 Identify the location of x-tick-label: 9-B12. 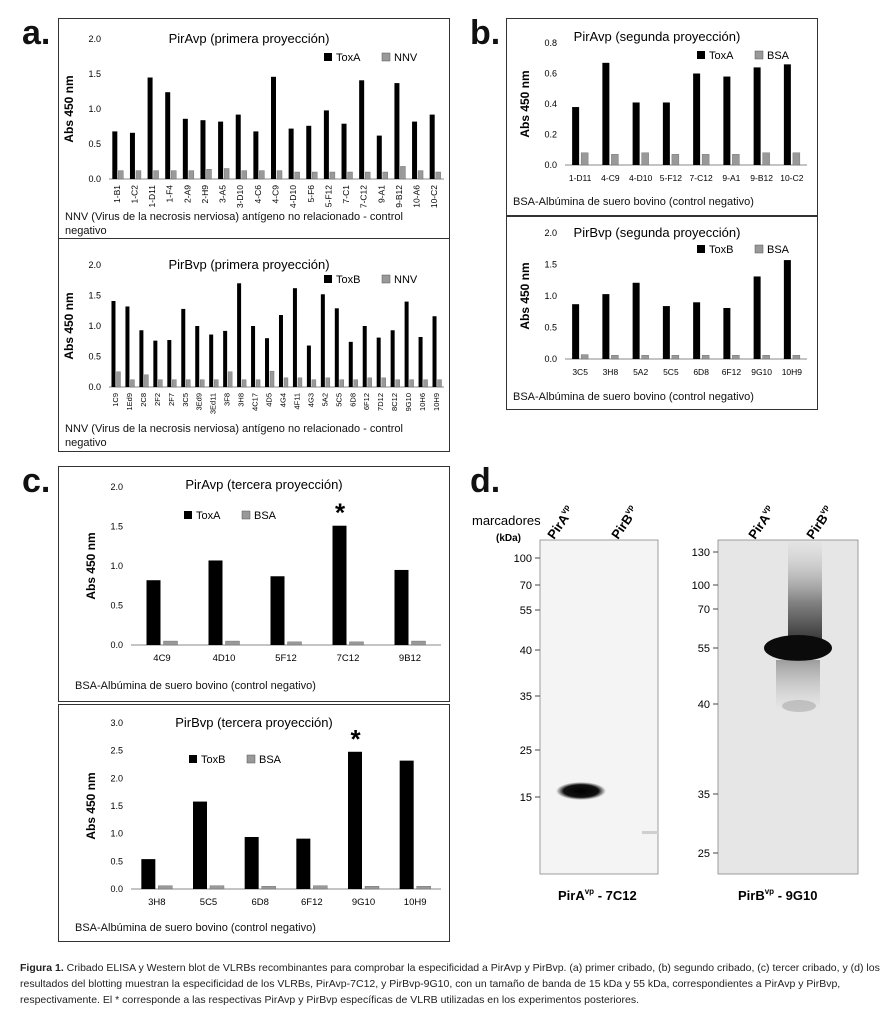
(399, 196).